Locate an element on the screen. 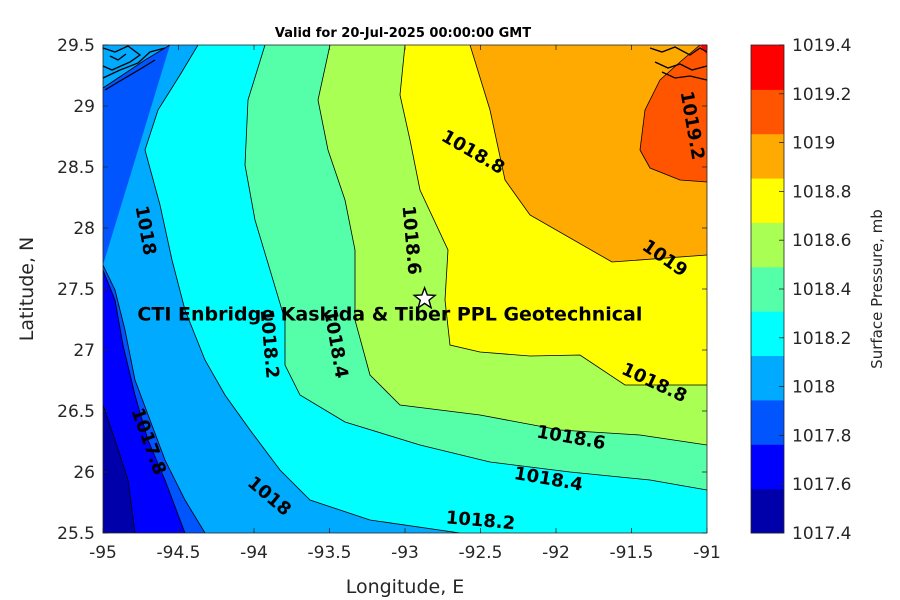  y-tick-label: 28 is located at coordinates (84, 229).